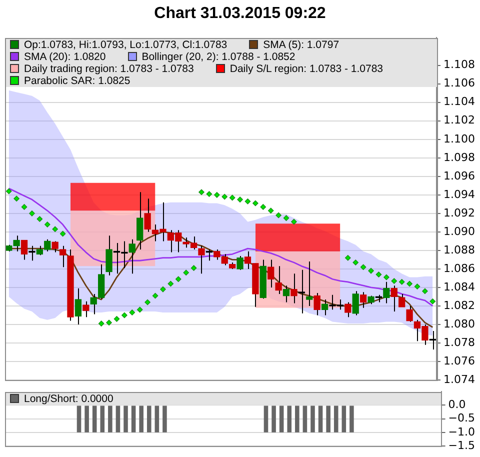 The height and width of the screenshot is (457, 480). Describe the element at coordinates (460, 379) in the screenshot. I see `y-tick-label: 1.074` at that location.